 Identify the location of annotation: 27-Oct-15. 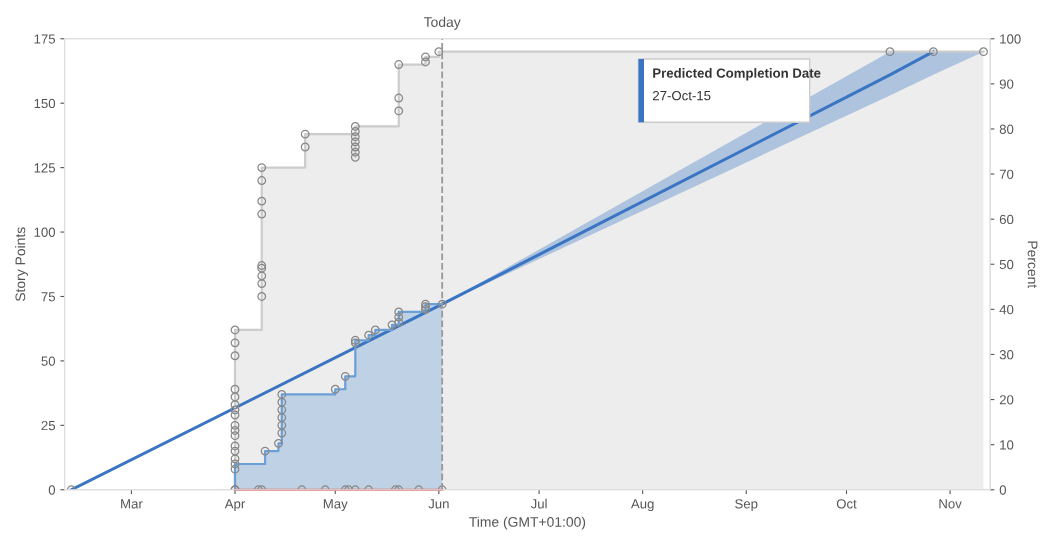
(682, 95).